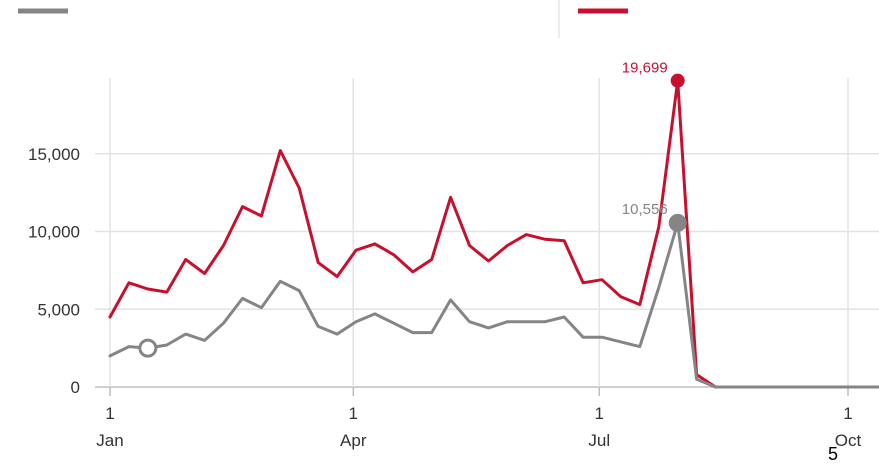 This screenshot has width=879, height=465. What do you see at coordinates (645, 209) in the screenshot?
I see `peak-label-1: 10,556` at bounding box center [645, 209].